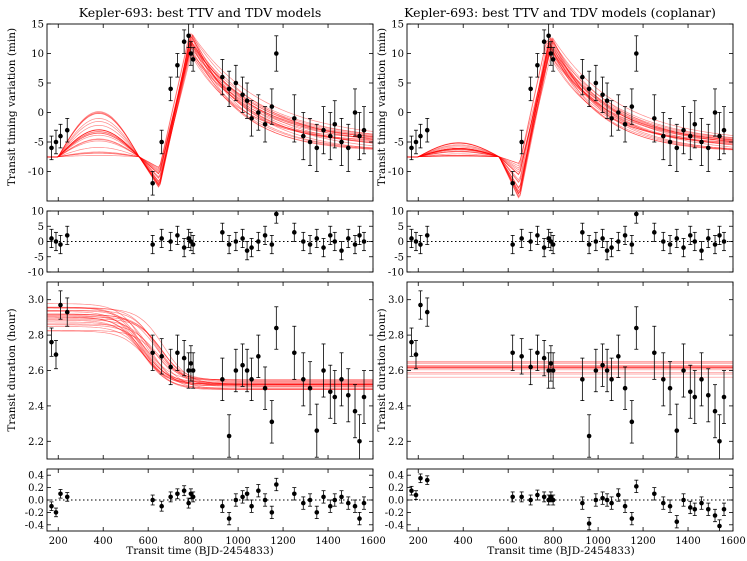 The width and height of the screenshot is (747, 561). I want to click on y-tick-label: 10, so click(397, 212).